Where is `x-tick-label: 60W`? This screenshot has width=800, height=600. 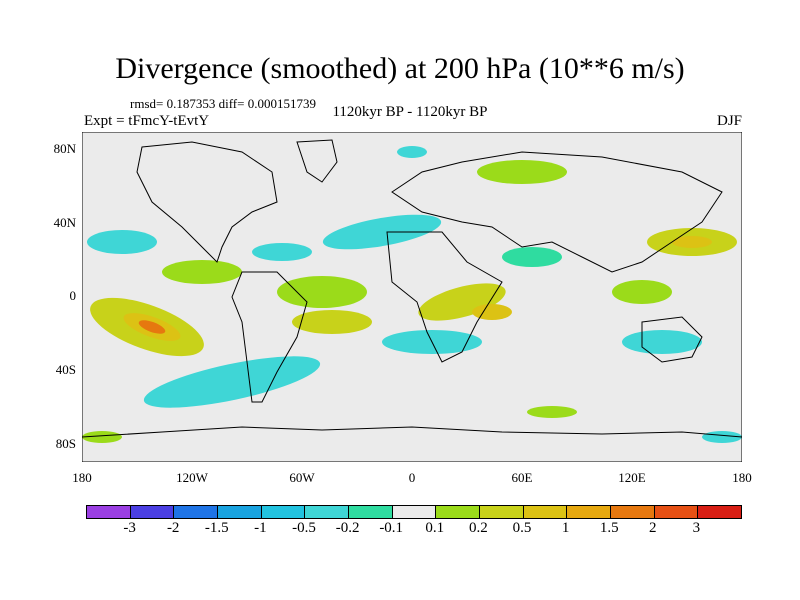 x-tick-label: 60W is located at coordinates (302, 477).